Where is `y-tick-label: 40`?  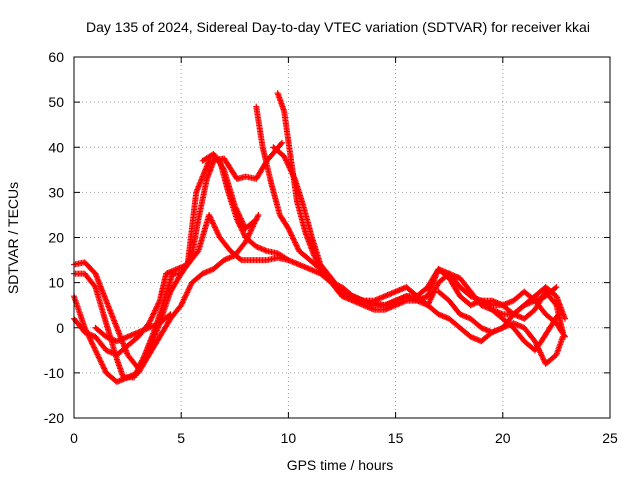 y-tick-label: 40 is located at coordinates (56, 147).